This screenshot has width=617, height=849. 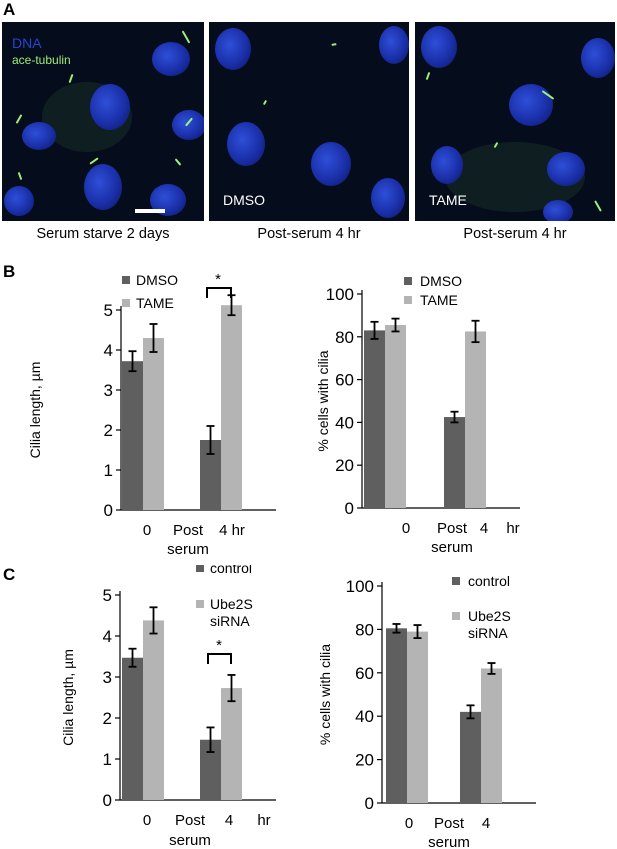 What do you see at coordinates (9, 9) in the screenshot?
I see `panel-letter-a: A` at bounding box center [9, 9].